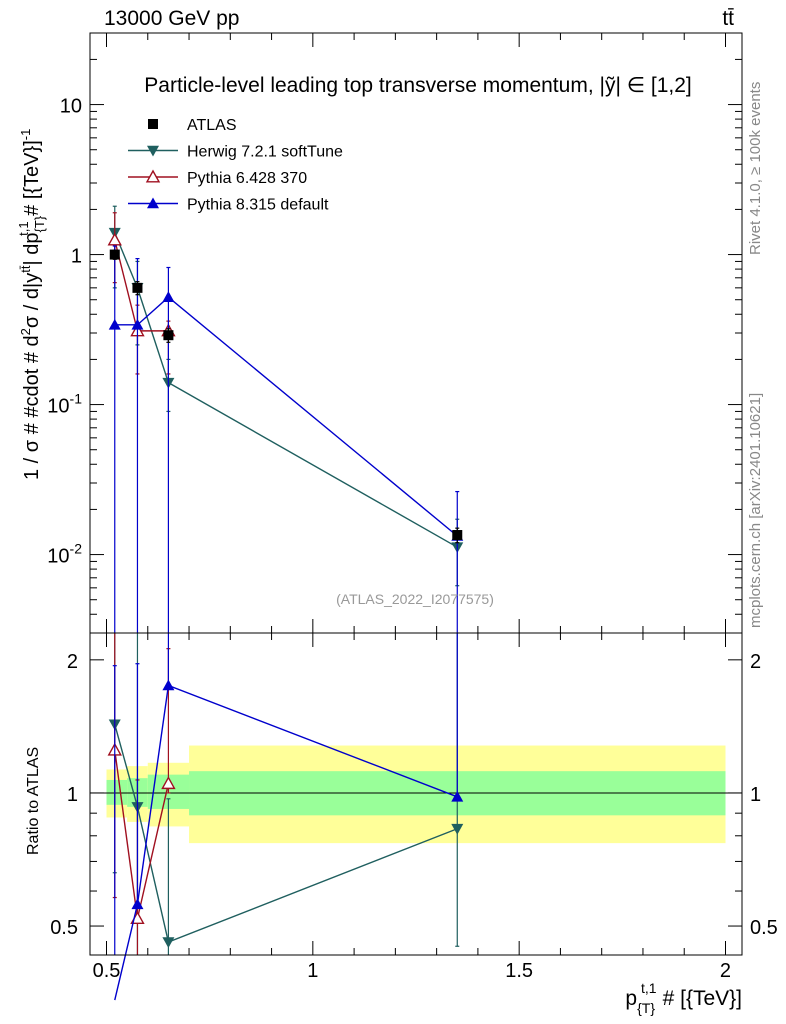 This screenshot has height=1024, width=786. What do you see at coordinates (265, 152) in the screenshot?
I see `legend-label-herwig-7-2-1-softtune: Herwig 7.2.1 softTune` at bounding box center [265, 152].